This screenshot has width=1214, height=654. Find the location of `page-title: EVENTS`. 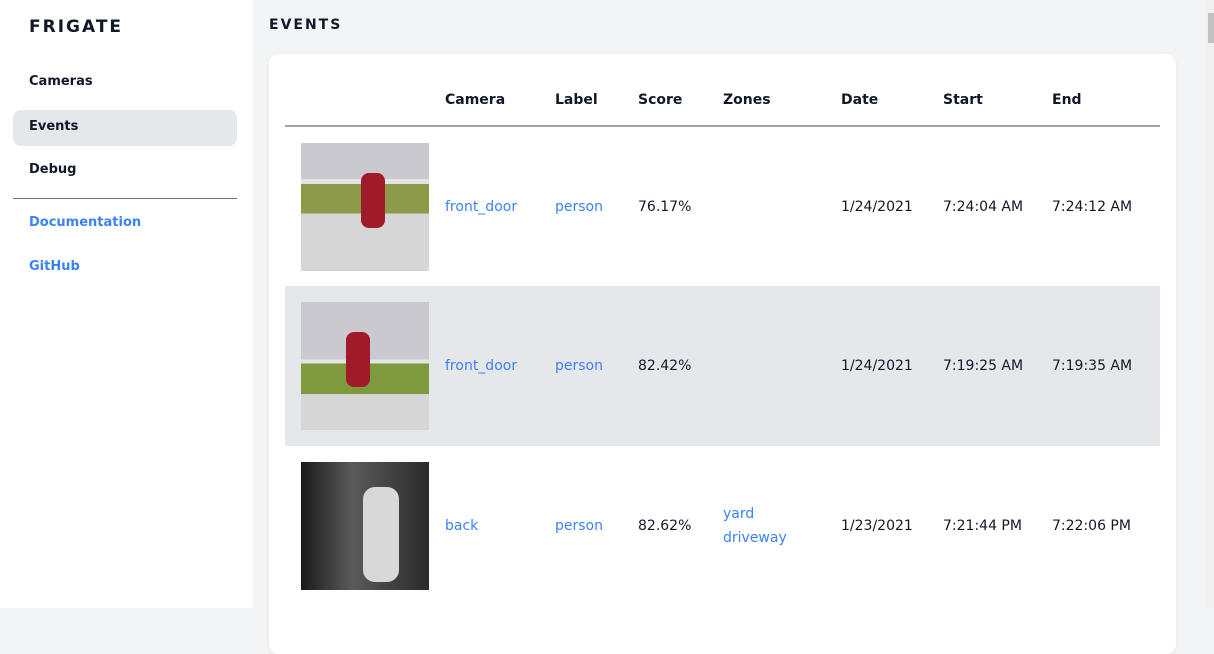

page-title: EVENTS is located at coordinates (306, 25).